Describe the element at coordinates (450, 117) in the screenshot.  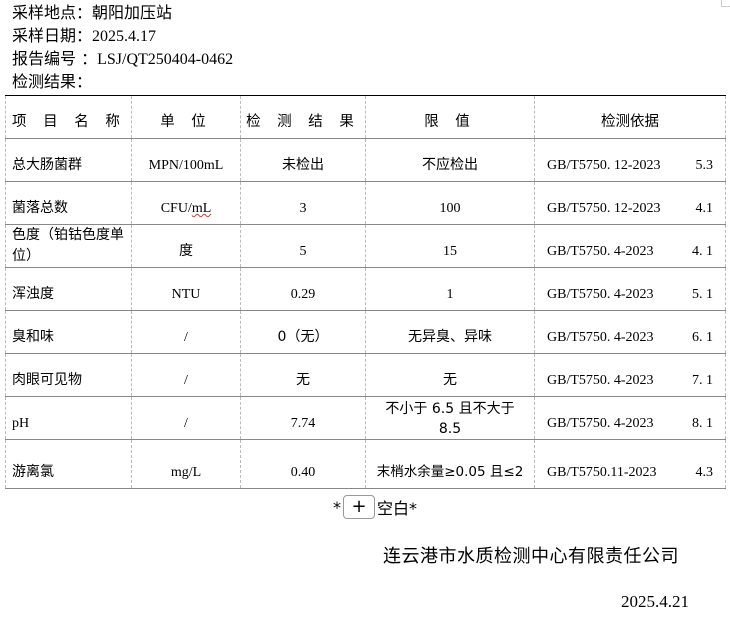
I see `col-limit: 限 值` at that location.